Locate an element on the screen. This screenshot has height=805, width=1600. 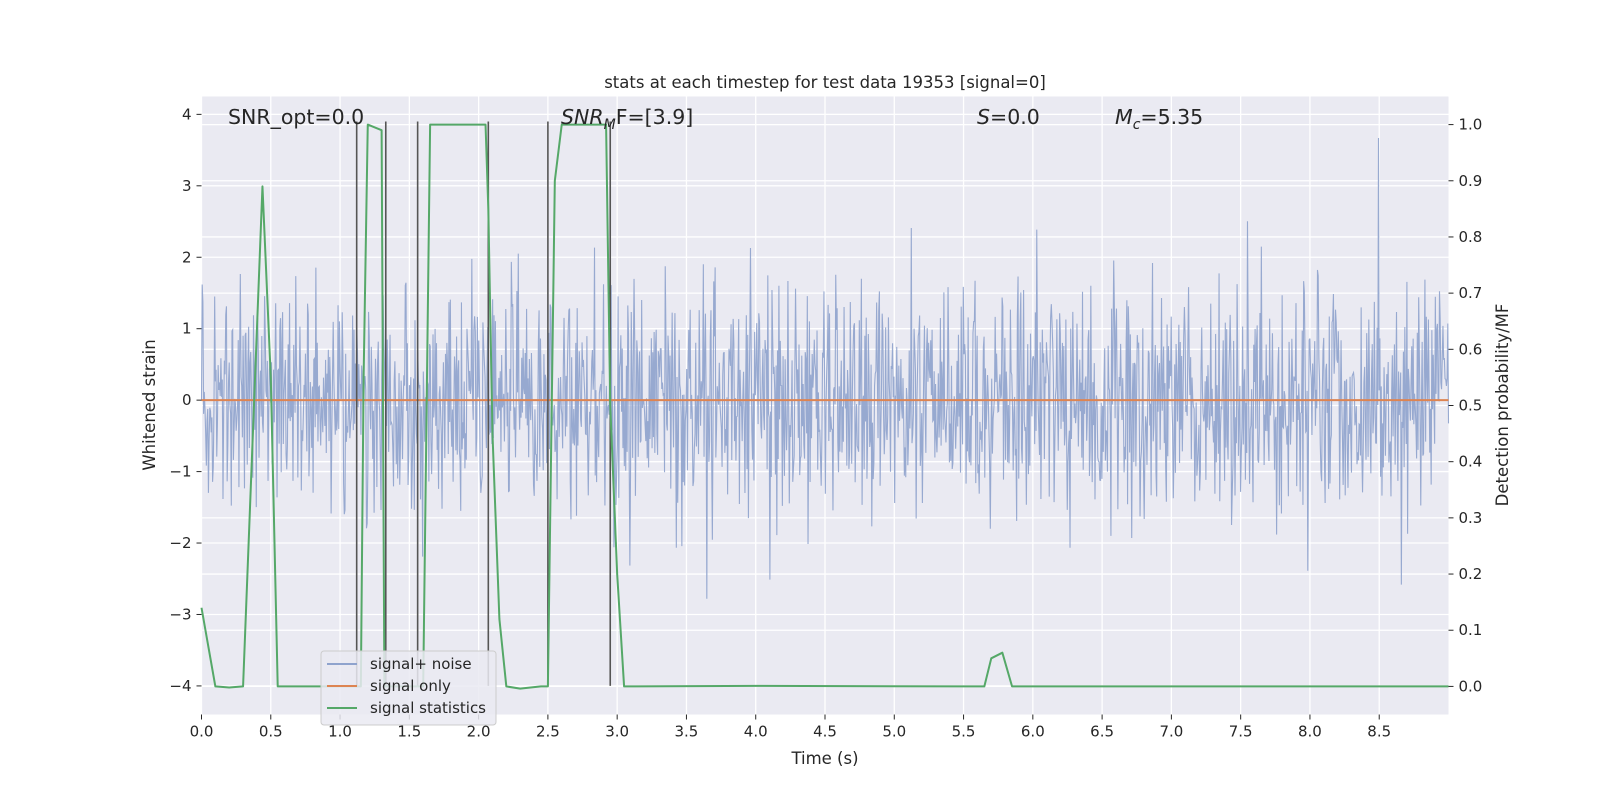
y-tick-label-right: 0.0 is located at coordinates (1471, 686).